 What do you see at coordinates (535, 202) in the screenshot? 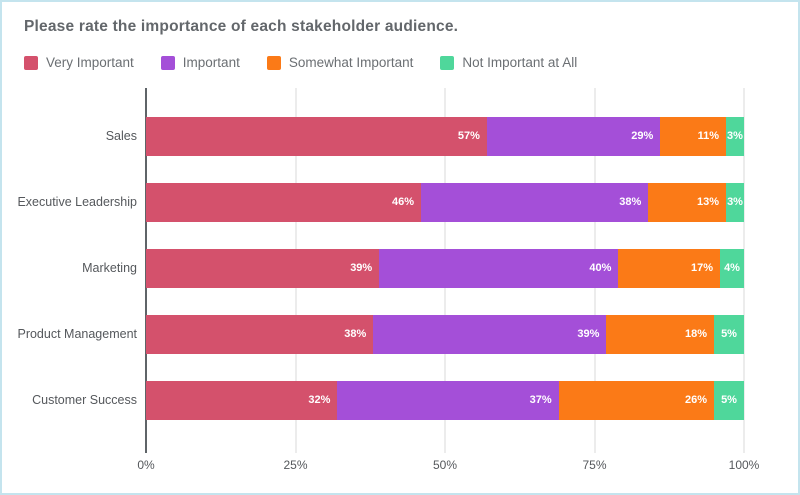
I see `bar-segment-important: 38%` at bounding box center [535, 202].